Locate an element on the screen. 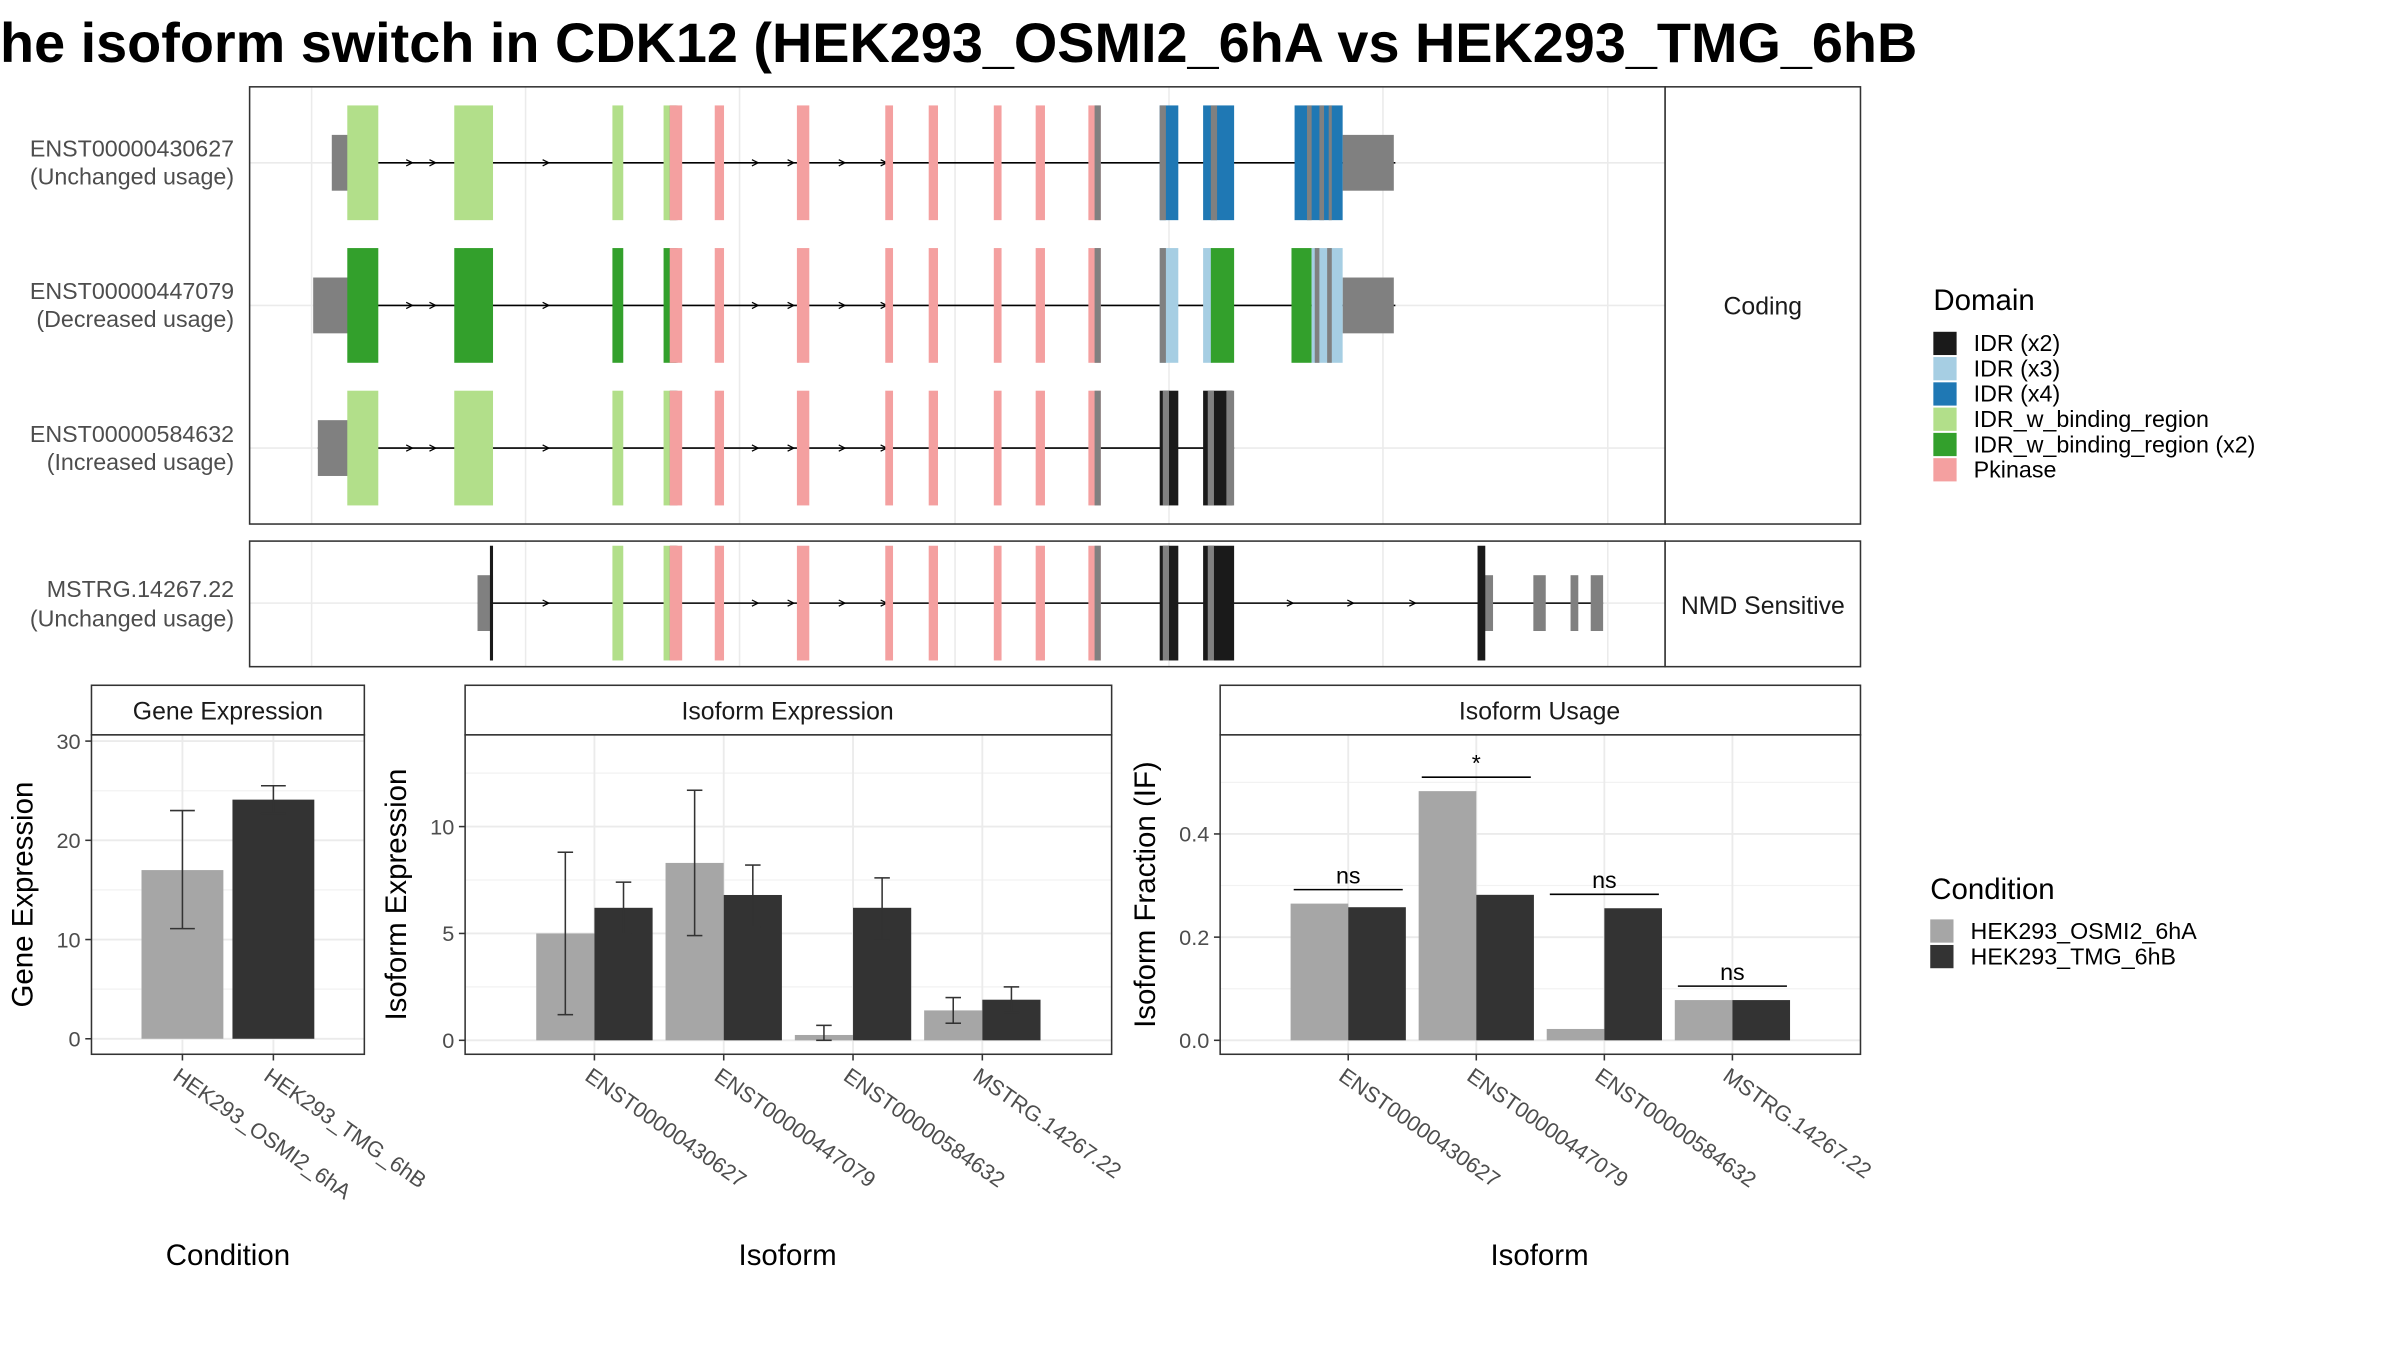 The height and width of the screenshot is (1357, 2400). transcript-usage-2: (Decreased usage) is located at coordinates (135, 319).